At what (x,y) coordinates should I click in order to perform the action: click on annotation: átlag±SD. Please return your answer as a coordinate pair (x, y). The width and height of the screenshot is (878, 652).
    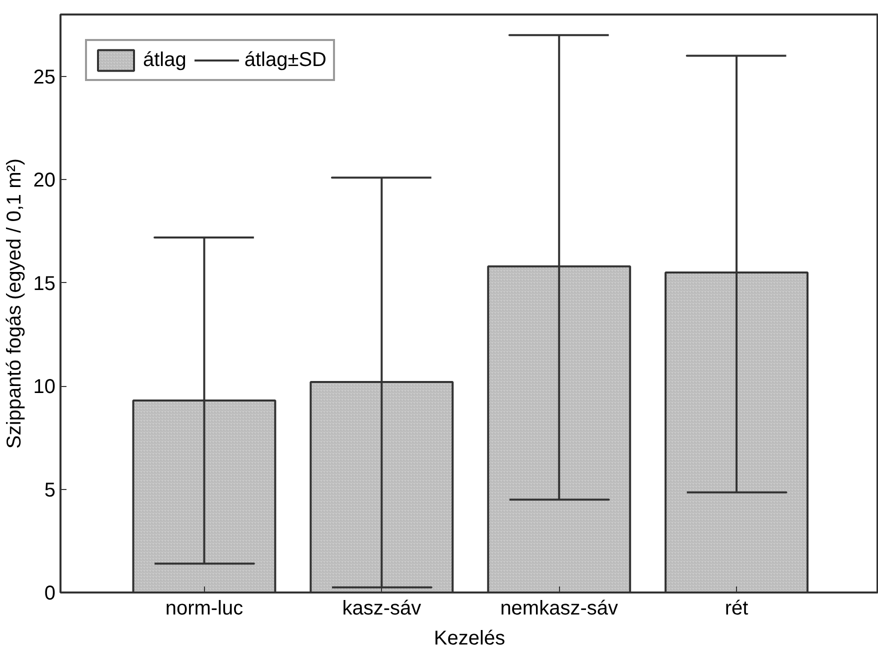
    Looking at the image, I should click on (285, 60).